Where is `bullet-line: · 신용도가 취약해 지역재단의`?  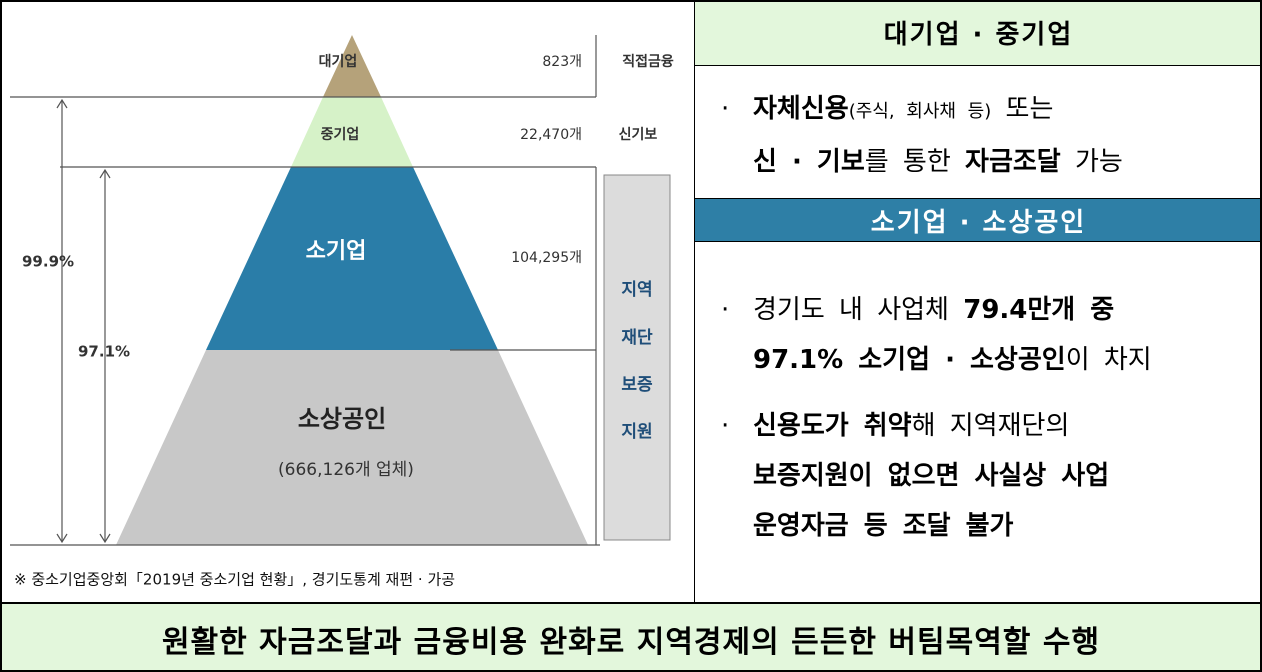
bullet-line: · 신용도가 취약해 지역재단의 is located at coordinates (975, 426).